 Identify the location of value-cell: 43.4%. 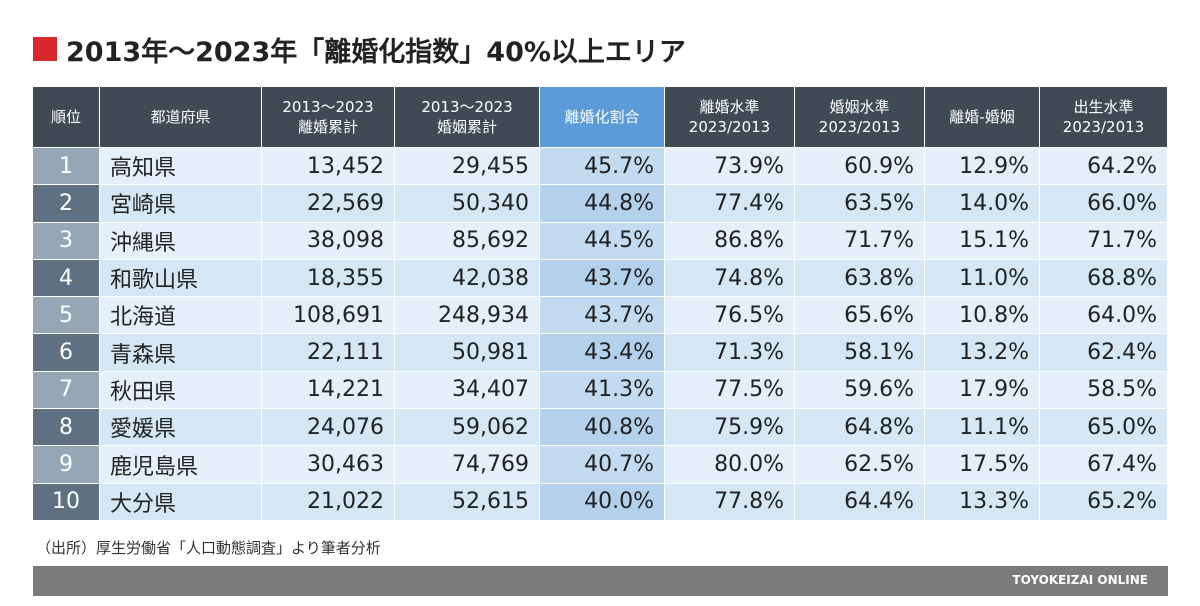
(602, 353).